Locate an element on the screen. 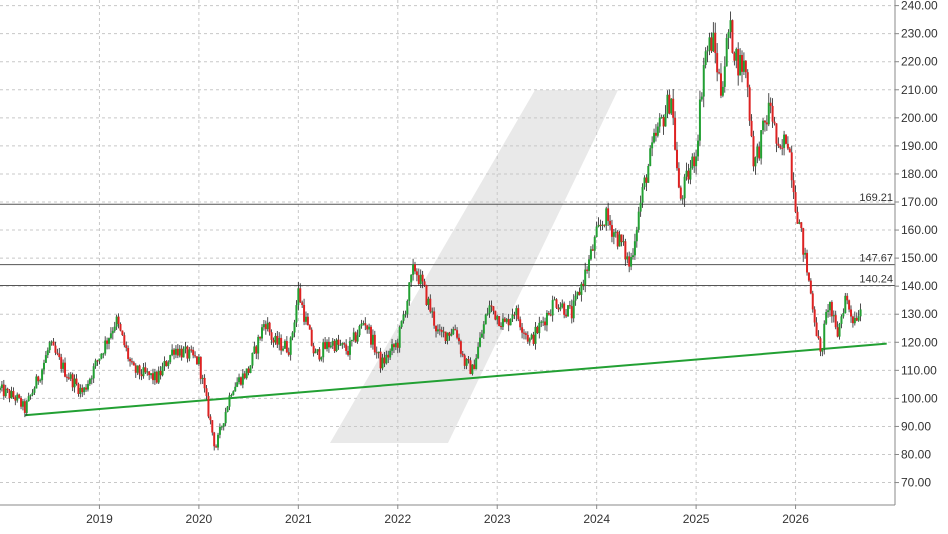  y-tick-label: 170.00 is located at coordinates (919, 202).